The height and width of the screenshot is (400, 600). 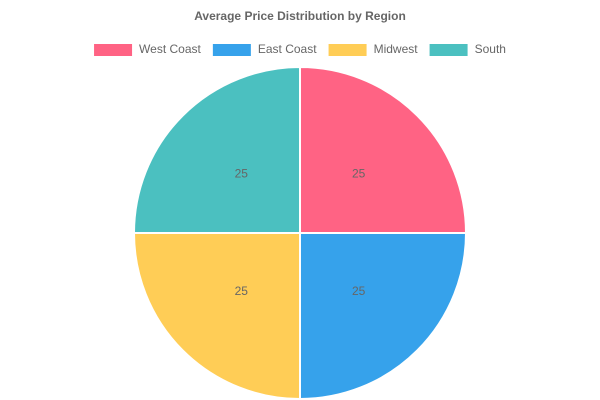 I want to click on legend: West Coast East Coast Midwest South, so click(x=300, y=49).